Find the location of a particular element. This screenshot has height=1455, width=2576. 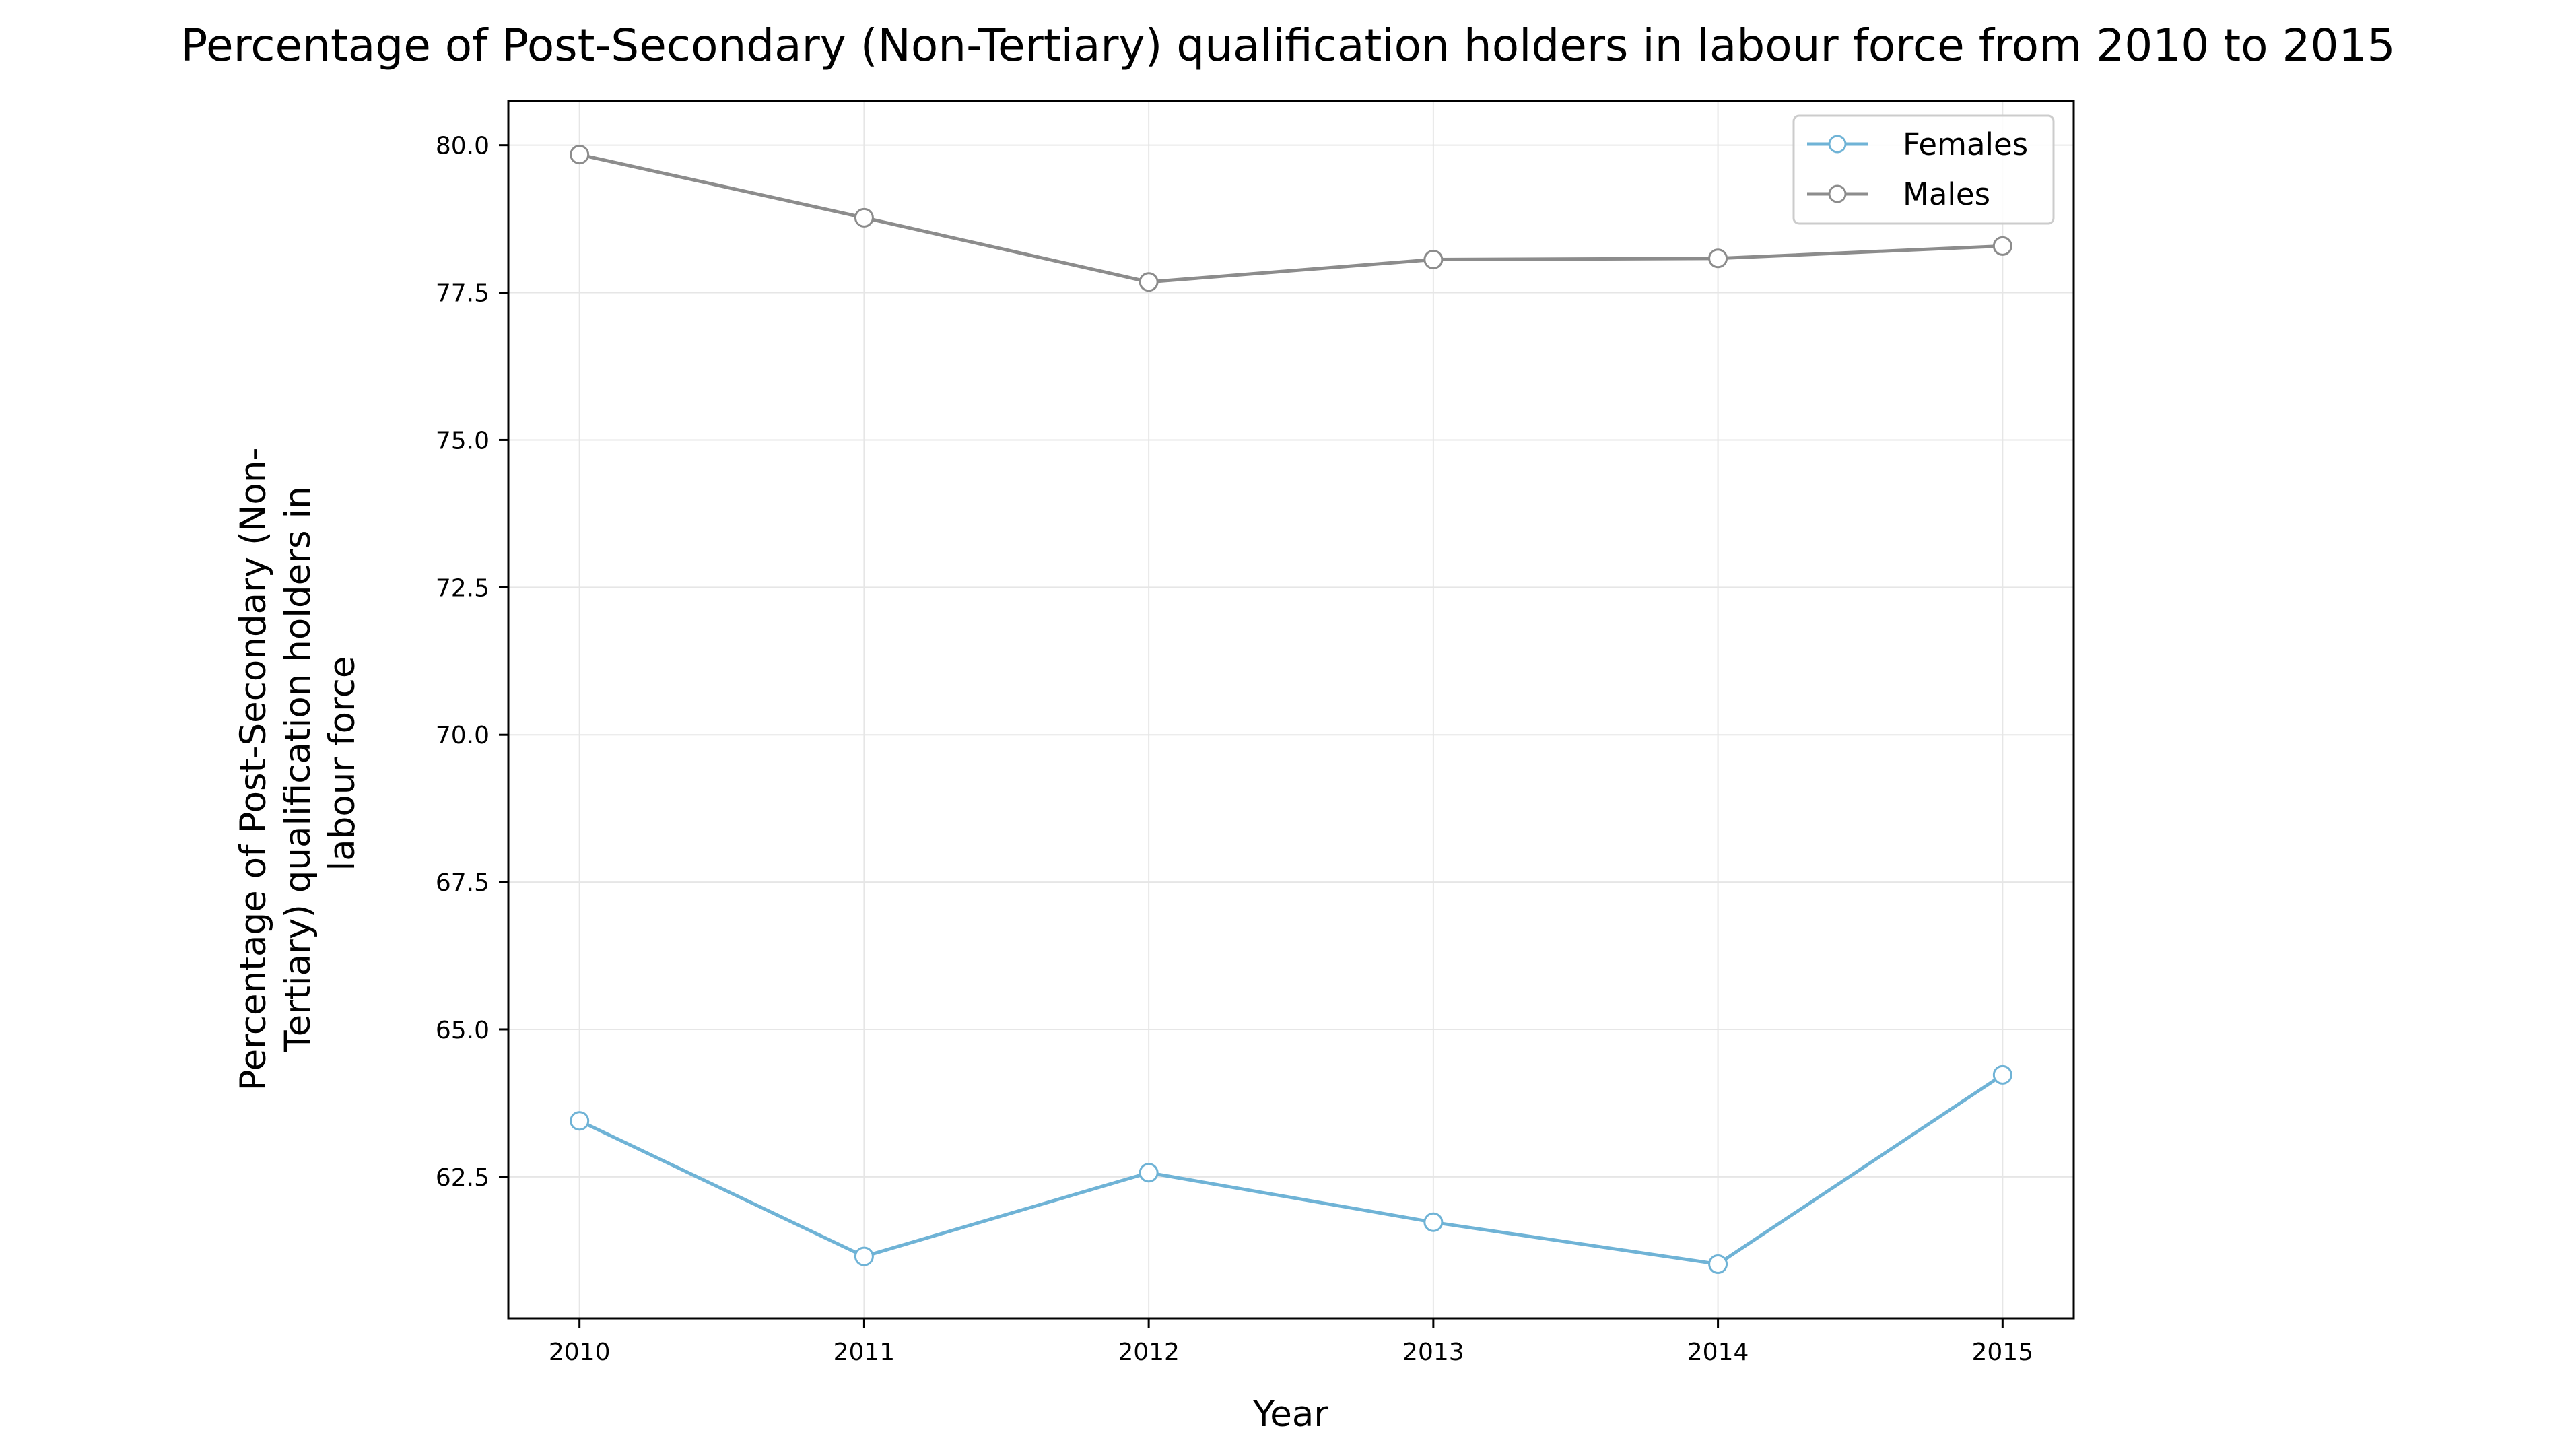

x-tick-label: 2015 is located at coordinates (2003, 1352).